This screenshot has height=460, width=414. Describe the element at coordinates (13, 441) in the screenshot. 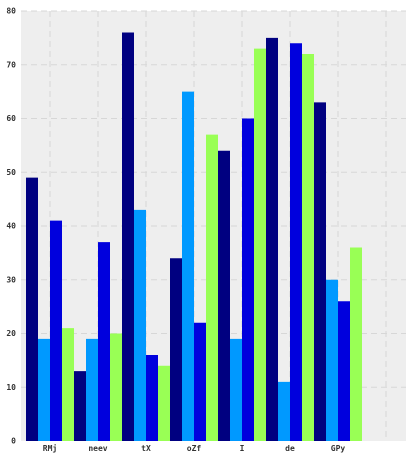

I see `y-tick-label: 0` at that location.